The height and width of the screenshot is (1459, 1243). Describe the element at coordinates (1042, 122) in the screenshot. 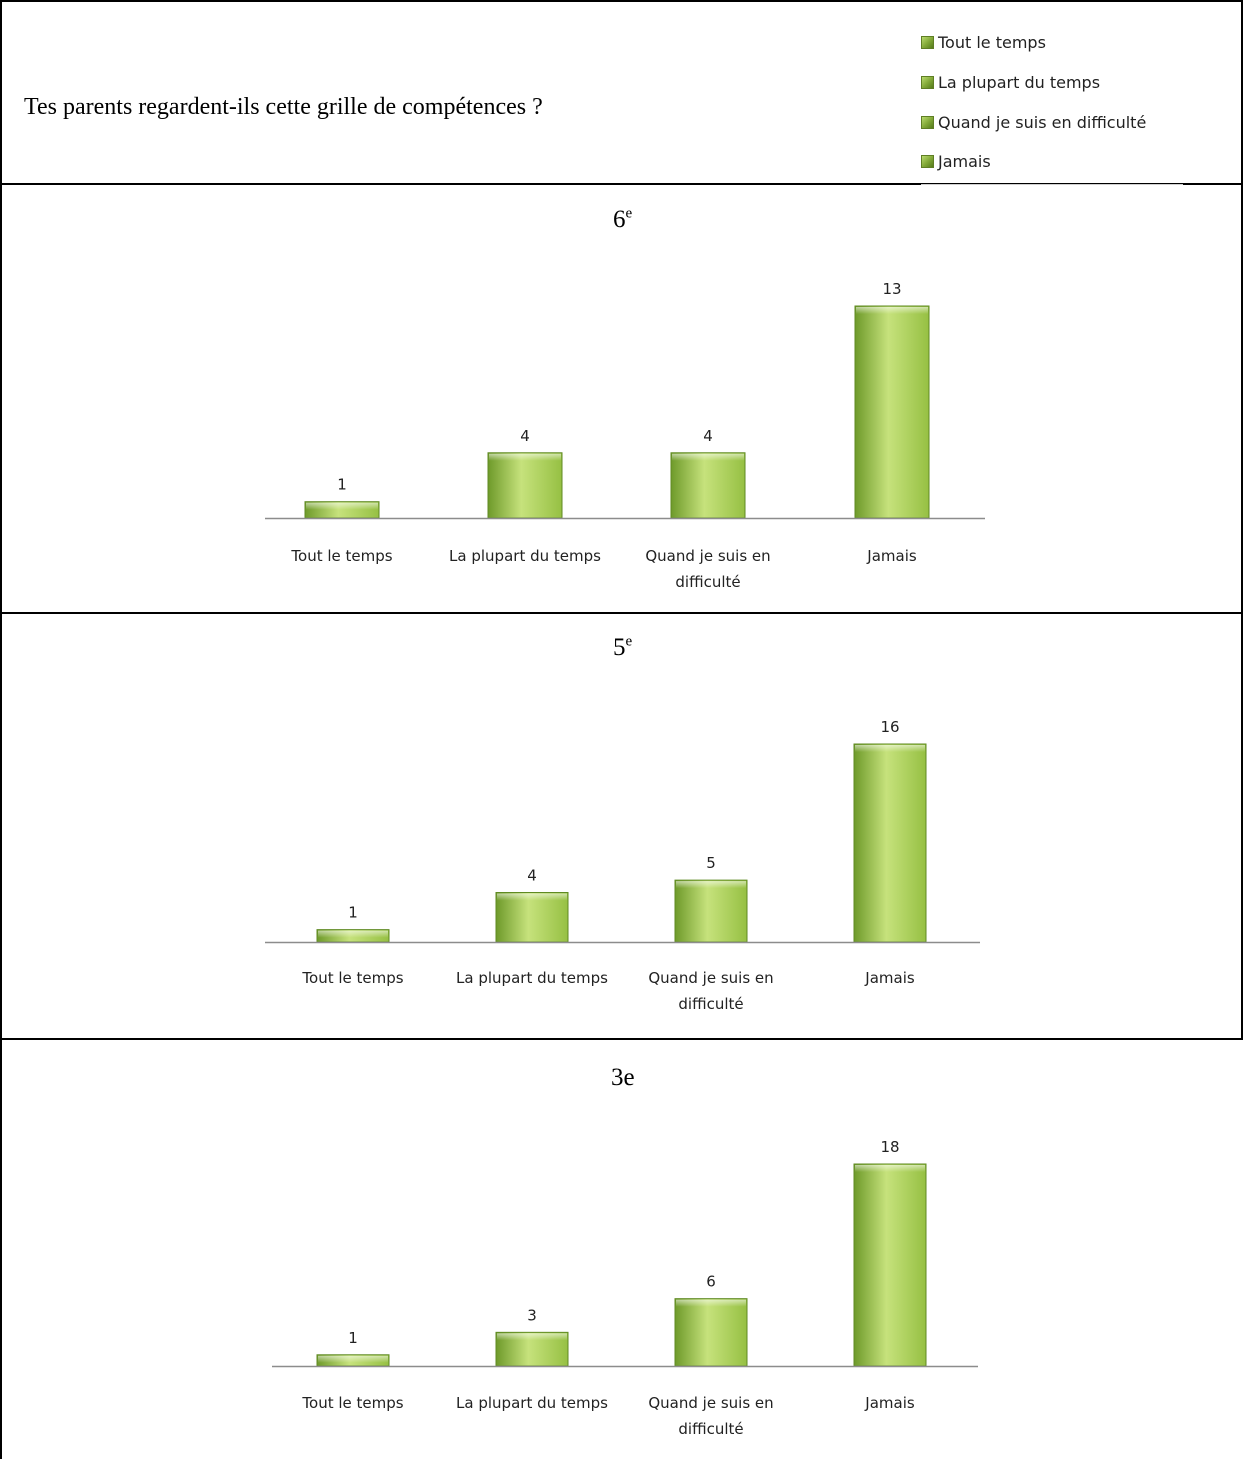

I see `legend-label: Quand je suis en difficulté` at that location.